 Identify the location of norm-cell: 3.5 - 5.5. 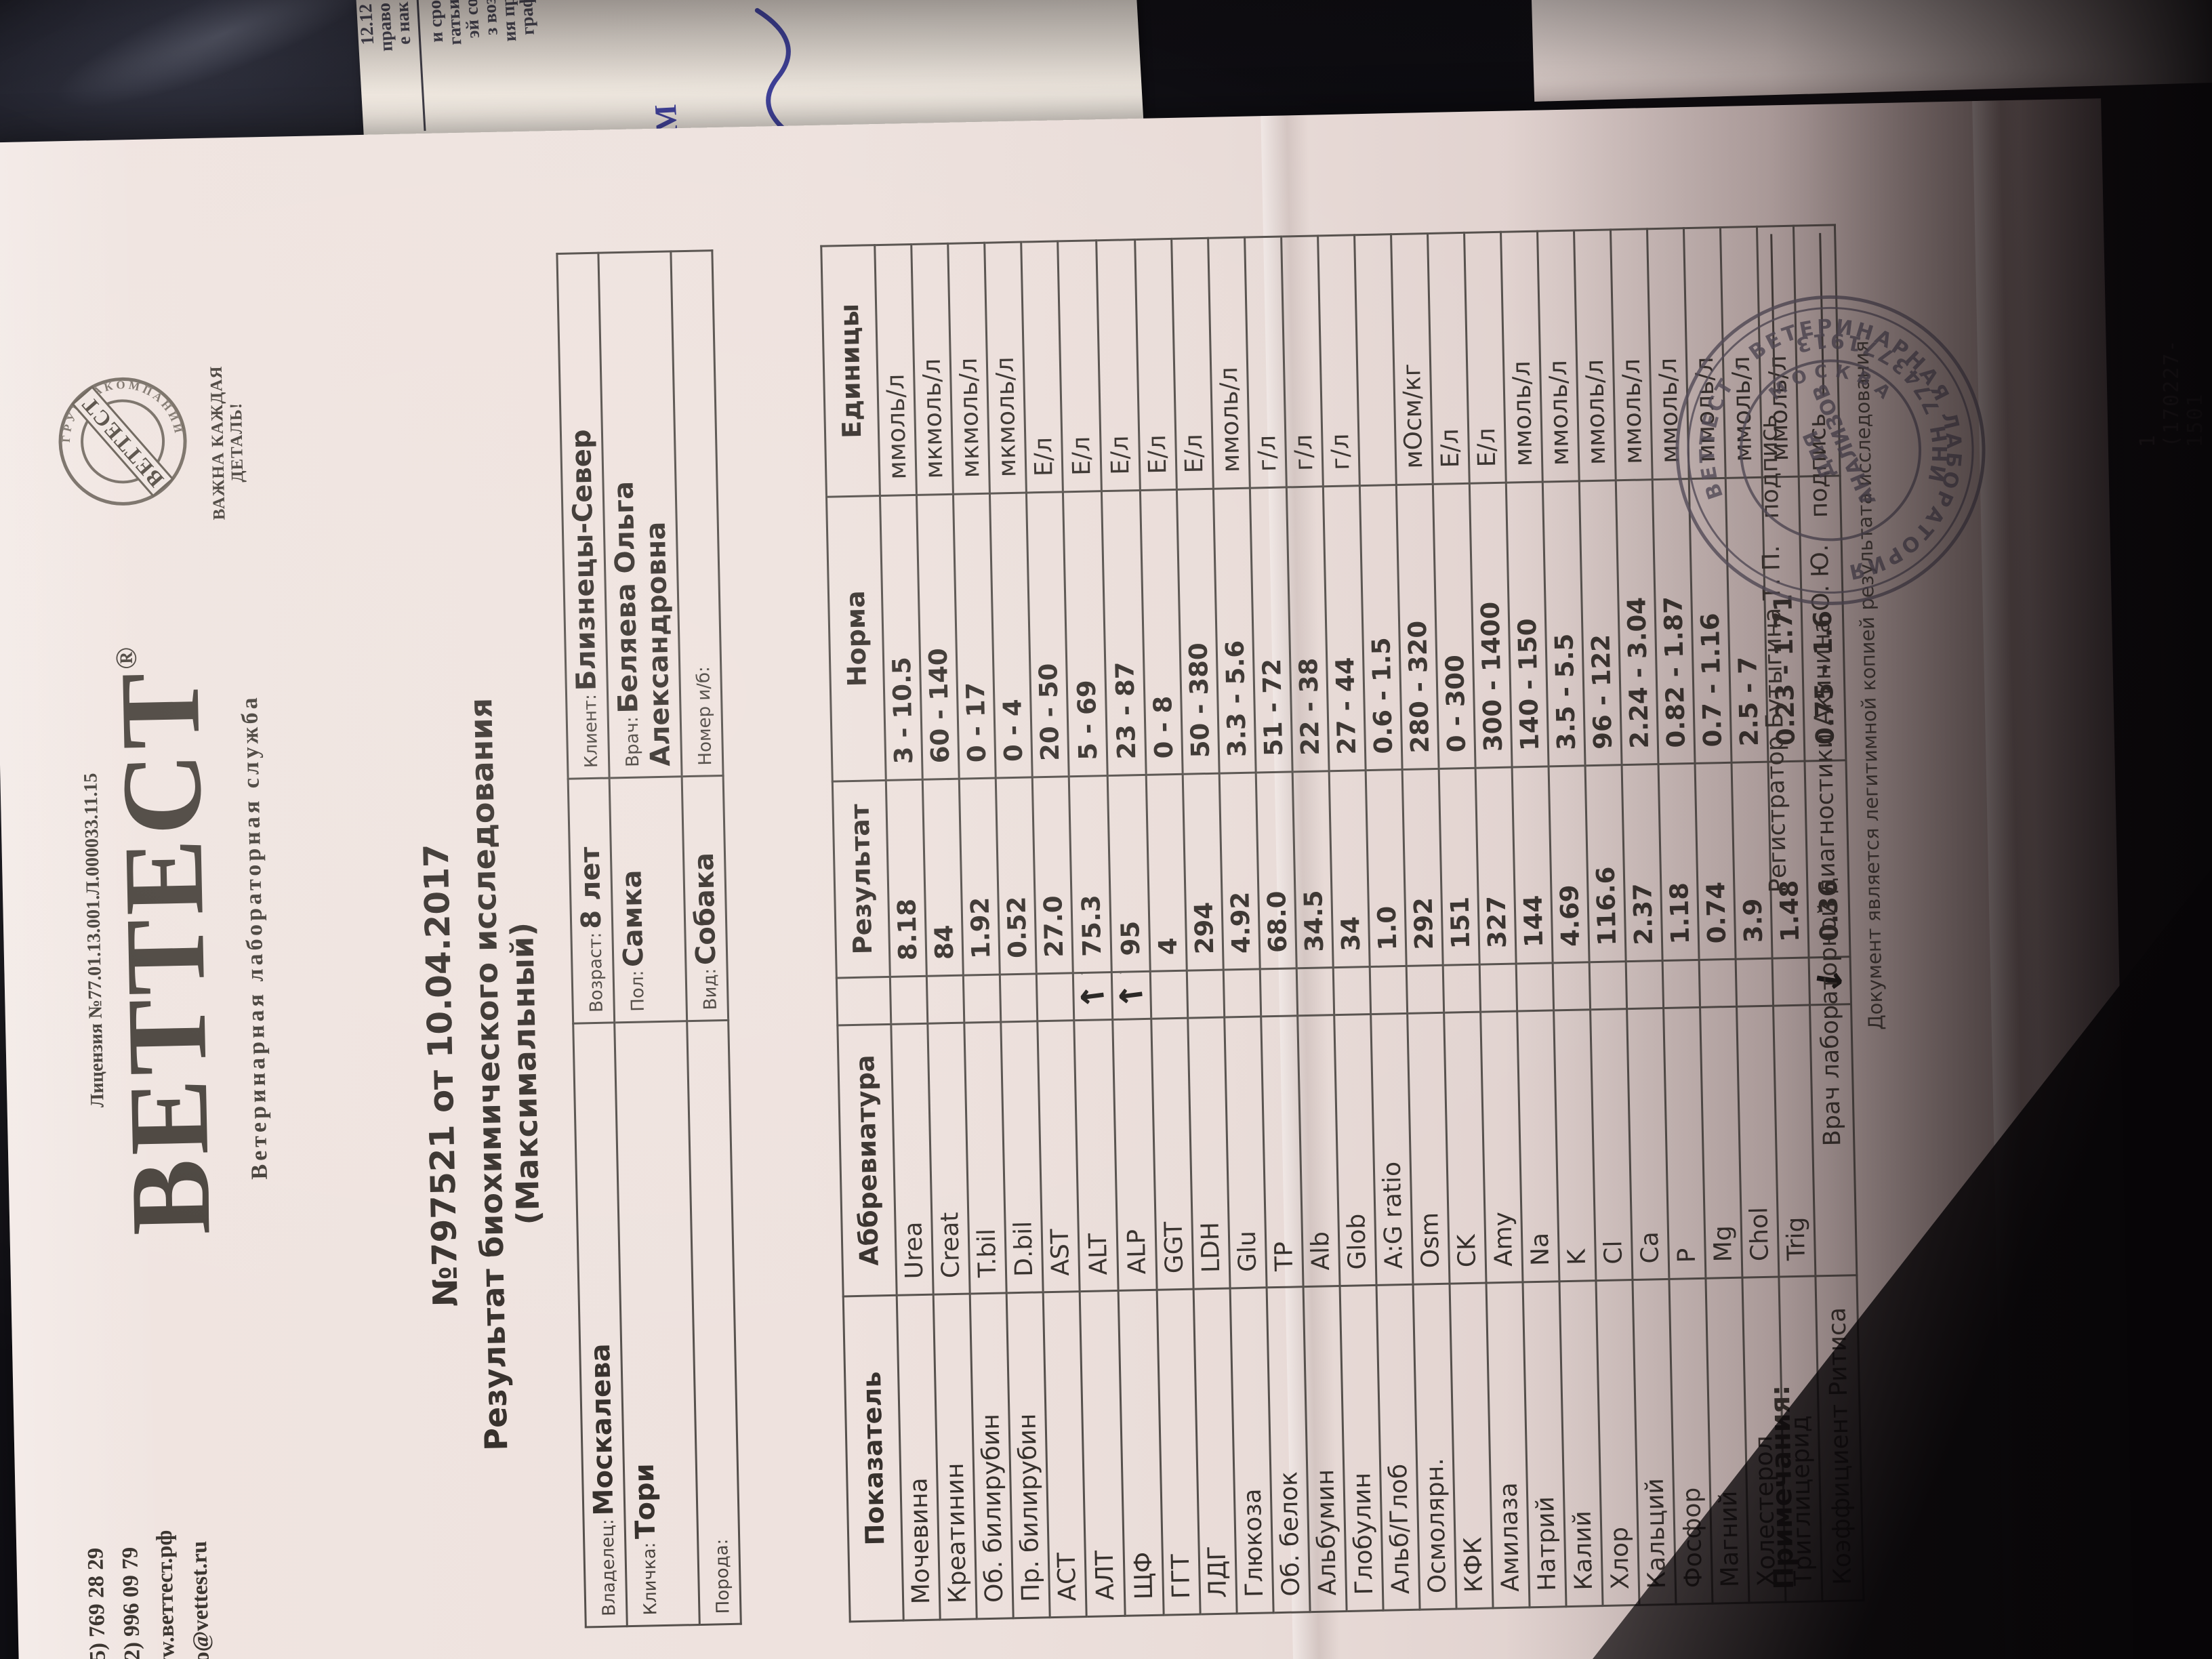
(1564, 623).